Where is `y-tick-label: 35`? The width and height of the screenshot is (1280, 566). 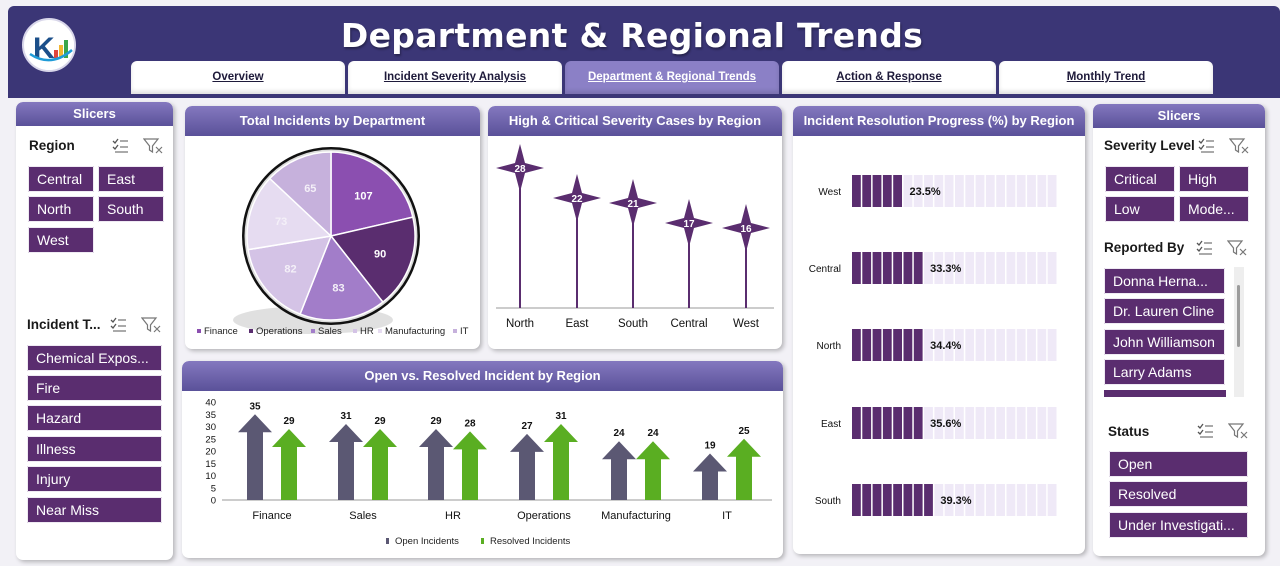
y-tick-label: 35 is located at coordinates (210, 415).